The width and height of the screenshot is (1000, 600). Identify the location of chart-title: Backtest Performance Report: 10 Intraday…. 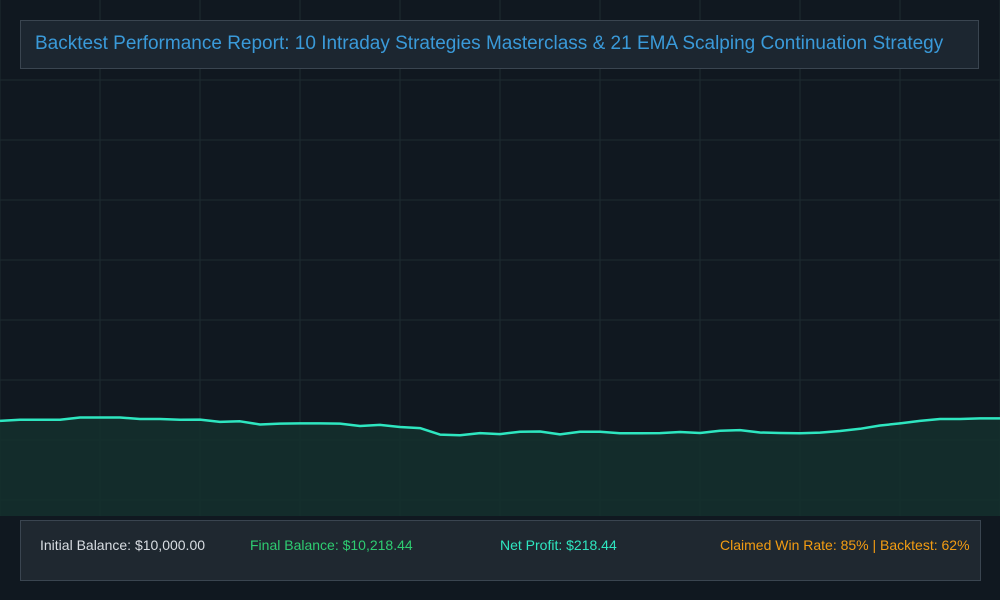
(489, 43).